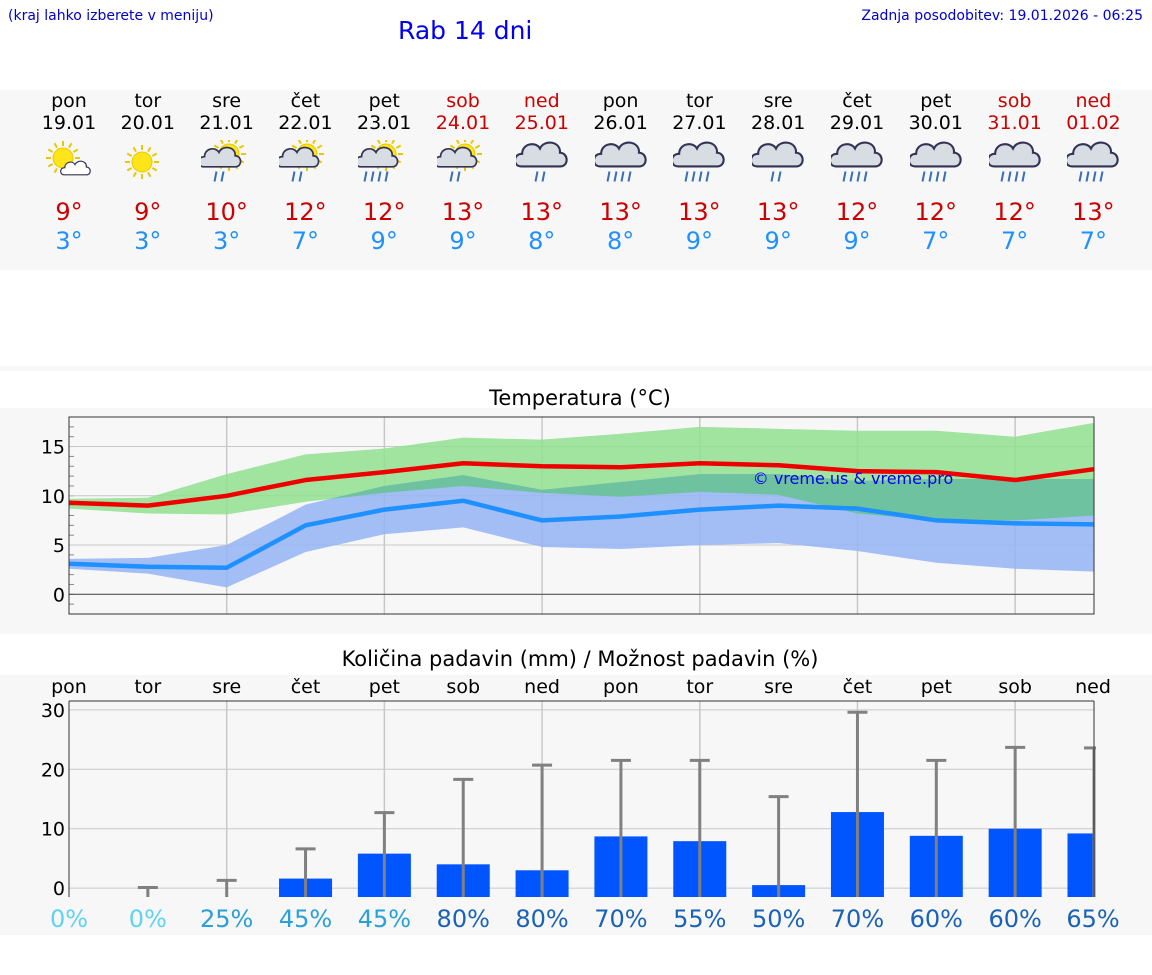 This screenshot has height=975, width=1152. Describe the element at coordinates (1080, 865) in the screenshot. I see `precip-bar` at that location.